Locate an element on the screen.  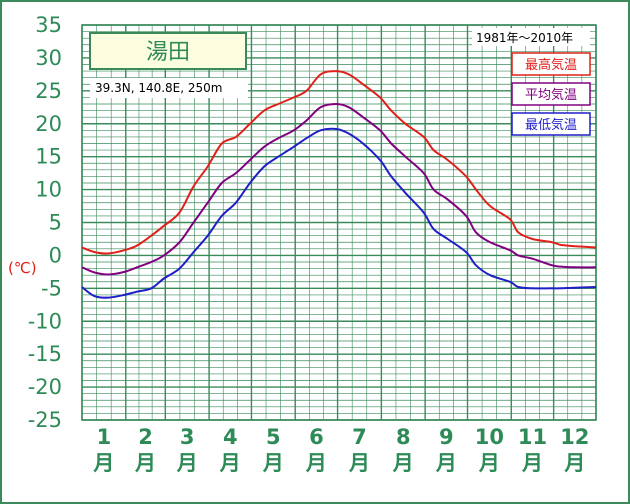
x-month-number: 9 is located at coordinates (446, 437).